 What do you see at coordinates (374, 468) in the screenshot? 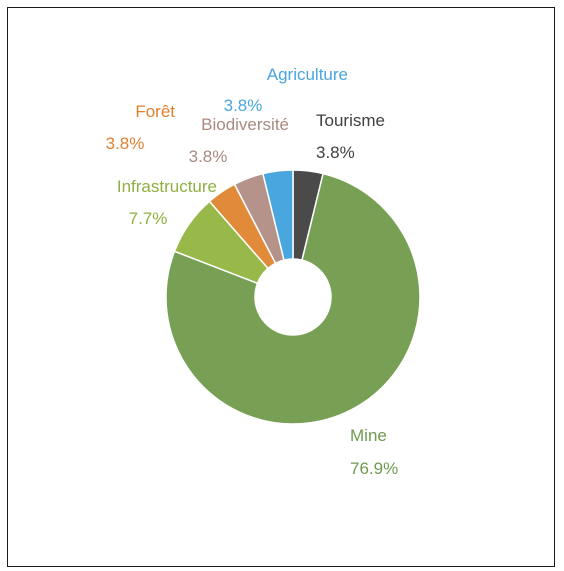
I see `slice-value-label: 76.9%` at bounding box center [374, 468].